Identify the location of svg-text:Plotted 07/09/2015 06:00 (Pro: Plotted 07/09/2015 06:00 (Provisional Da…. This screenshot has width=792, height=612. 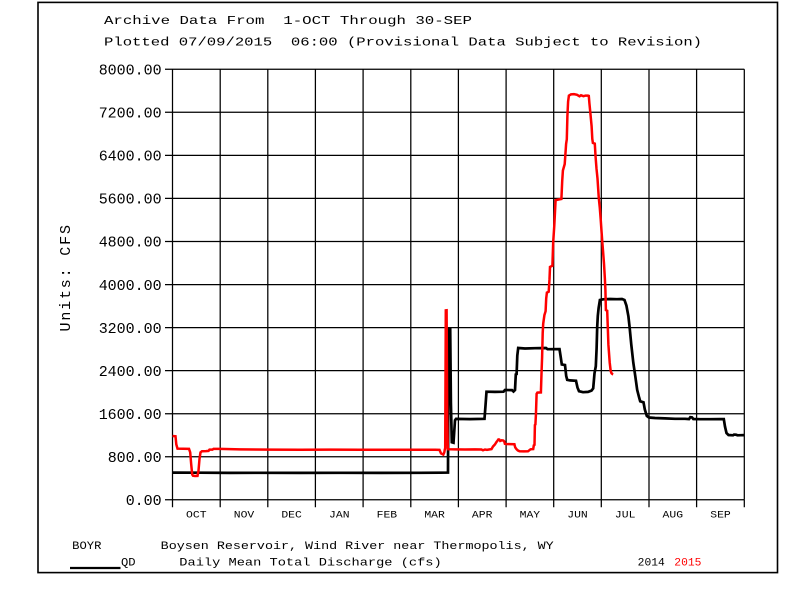
(403, 42).